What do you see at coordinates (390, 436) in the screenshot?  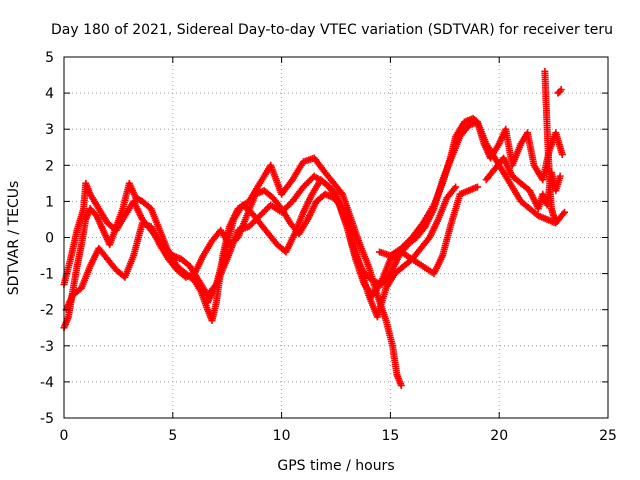 I see `x-tick-label: 15` at bounding box center [390, 436].